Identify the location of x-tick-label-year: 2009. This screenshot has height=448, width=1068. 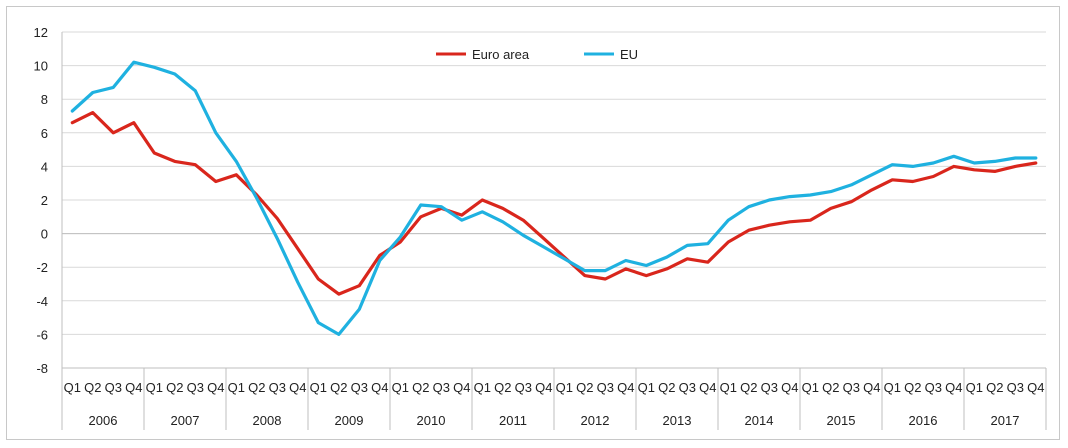
(349, 420).